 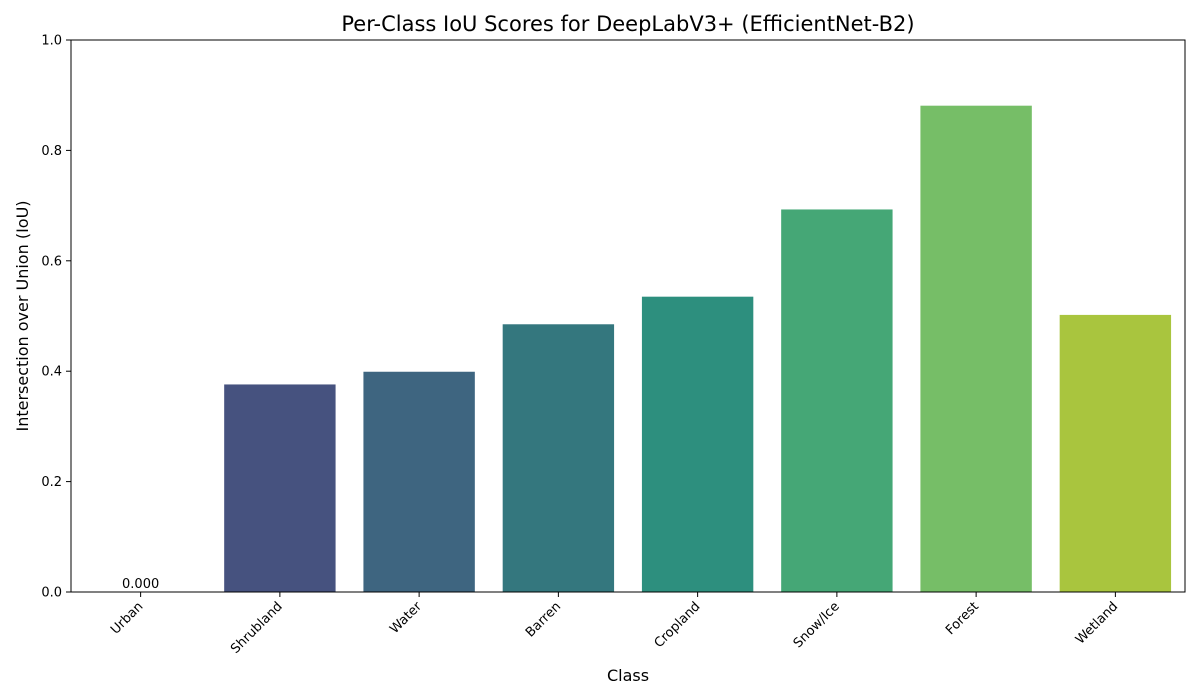 What do you see at coordinates (22, 315) in the screenshot?
I see `y-axis-label: Intersection over Union (IoU)` at bounding box center [22, 315].